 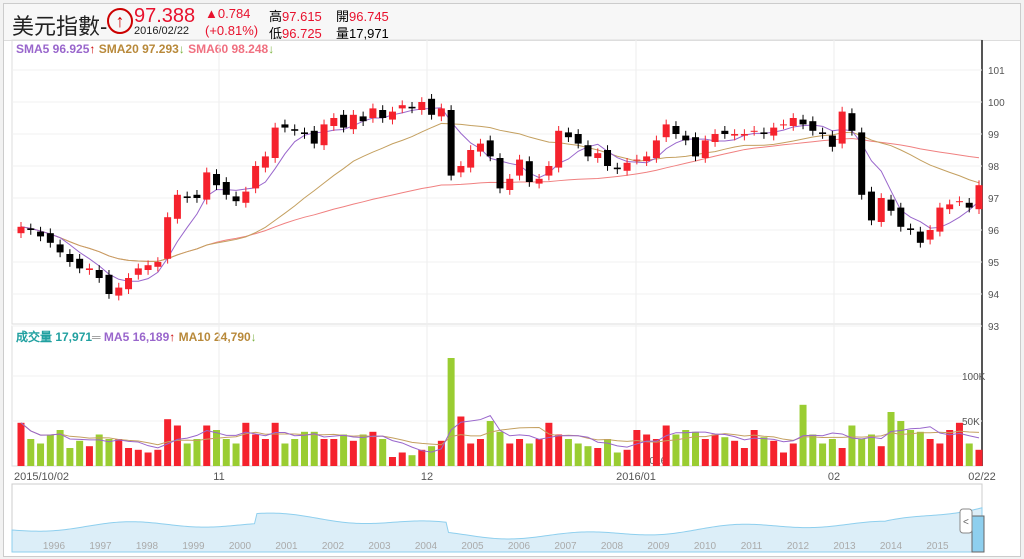 What do you see at coordinates (369, 33) in the screenshot?
I see `volume-value: 17,971` at bounding box center [369, 33].